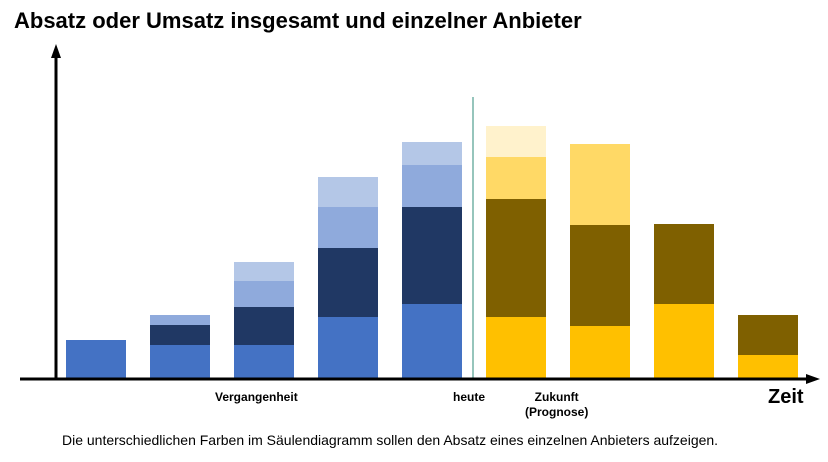 This screenshot has height=462, width=828. I want to click on bar-6-segment-top, so click(516, 141).